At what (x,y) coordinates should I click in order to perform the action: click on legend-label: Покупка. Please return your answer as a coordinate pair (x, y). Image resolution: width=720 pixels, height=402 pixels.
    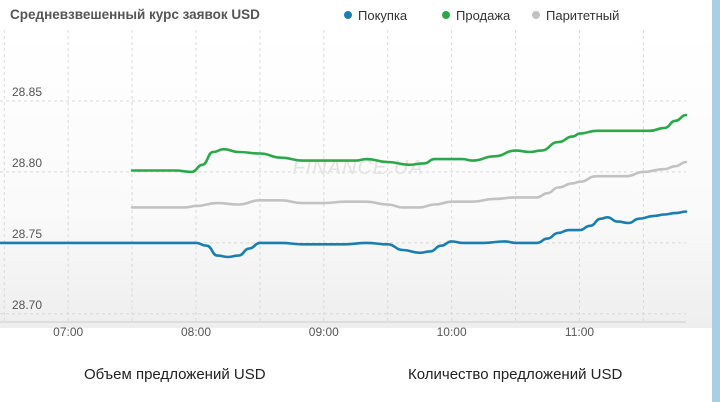
    Looking at the image, I should click on (383, 15).